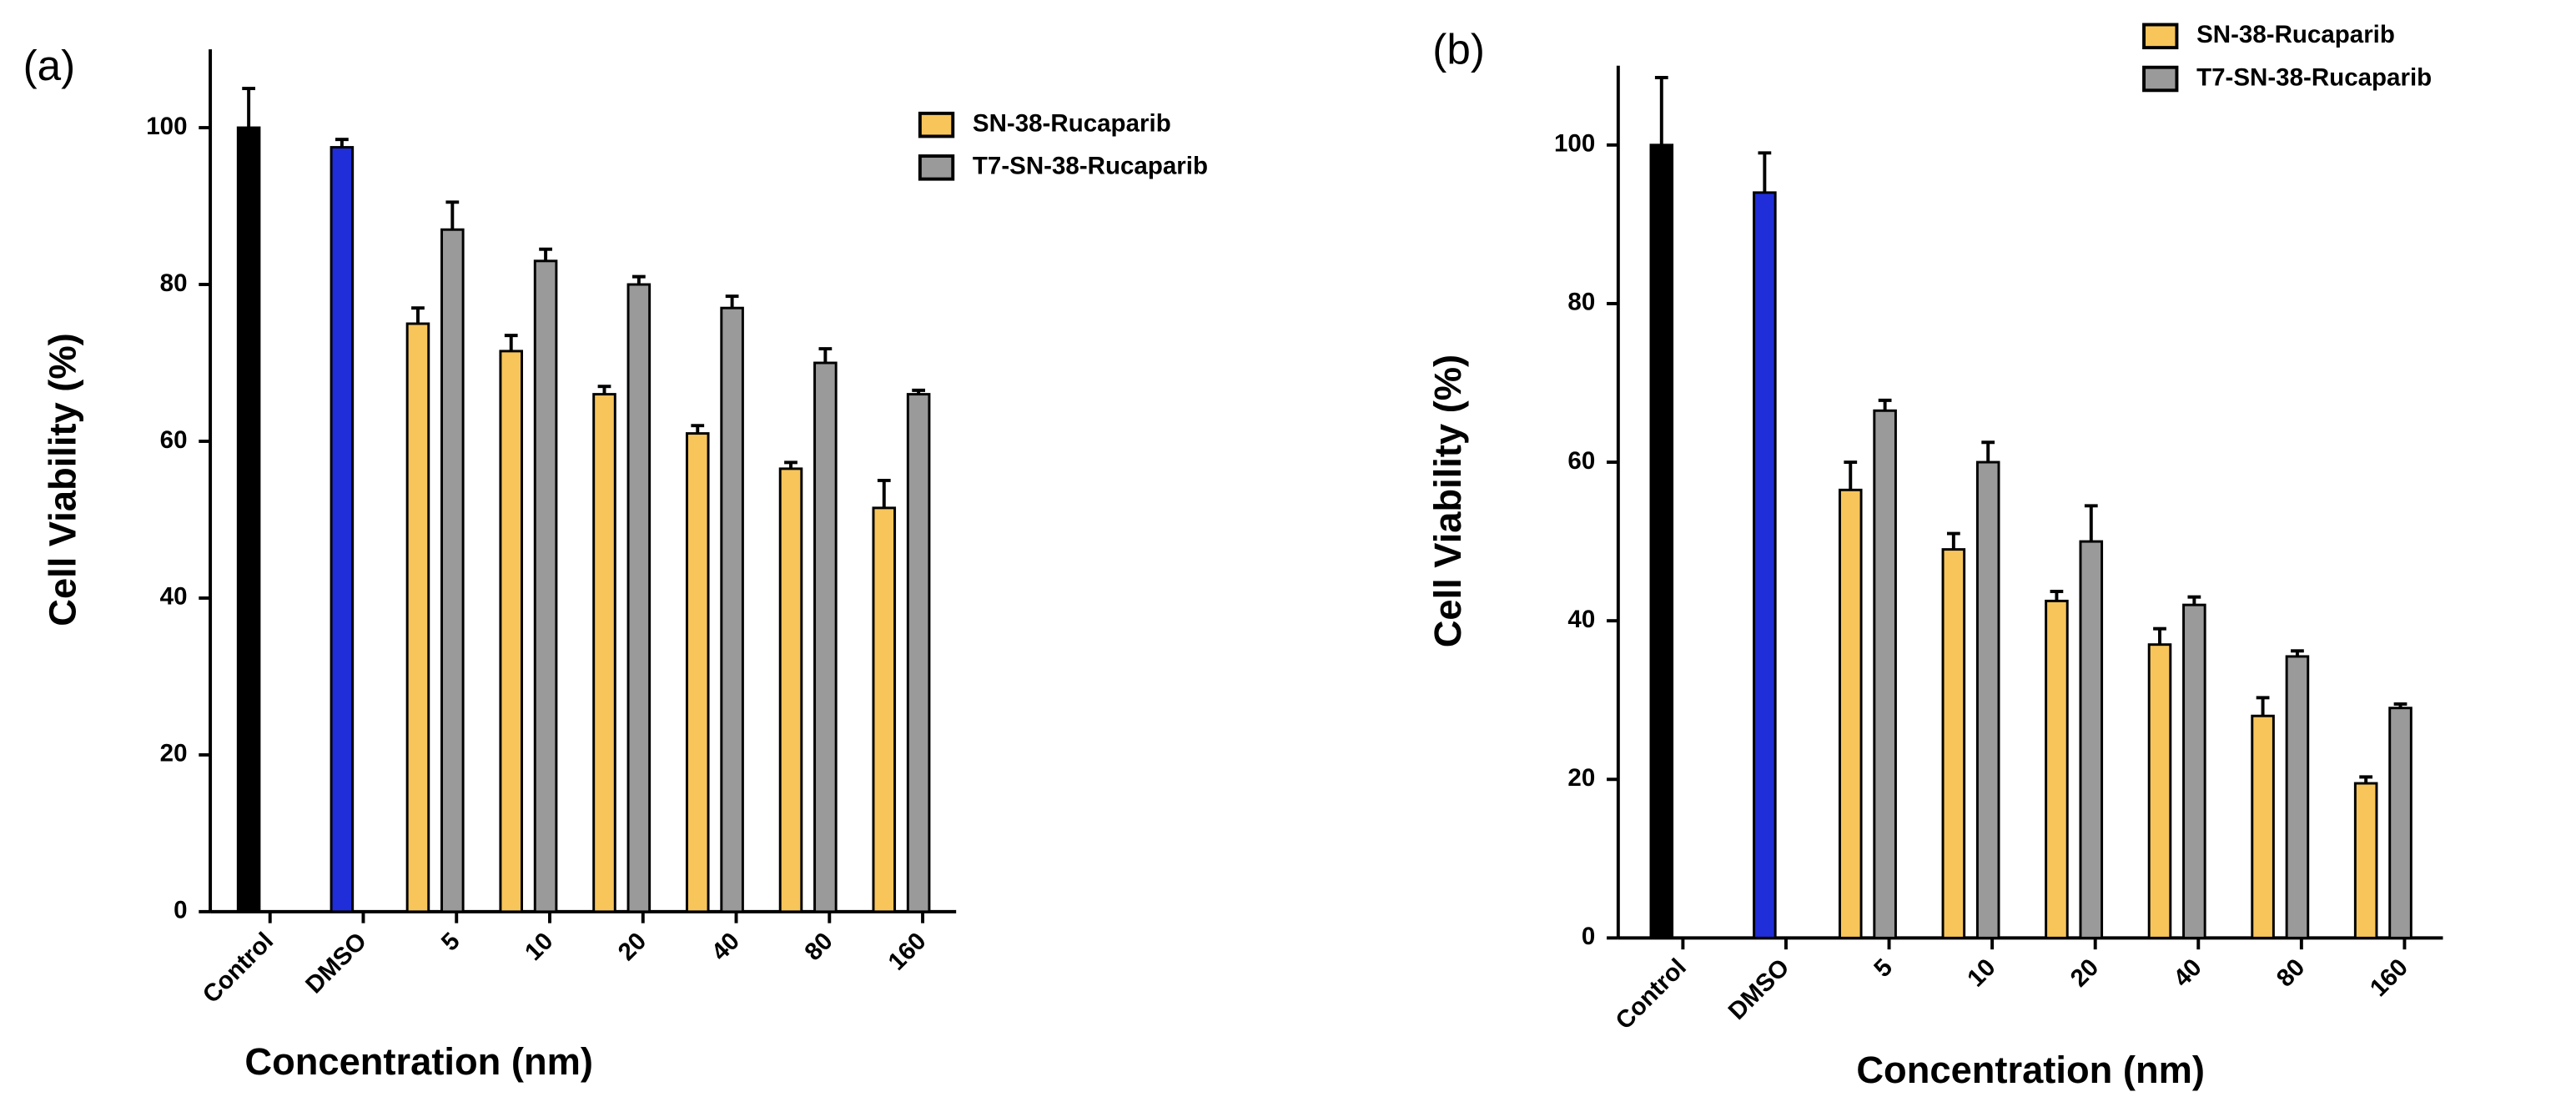 This screenshot has height=1117, width=2576. Describe the element at coordinates (1458, 49) in the screenshot. I see `panel-label: (b)` at that location.